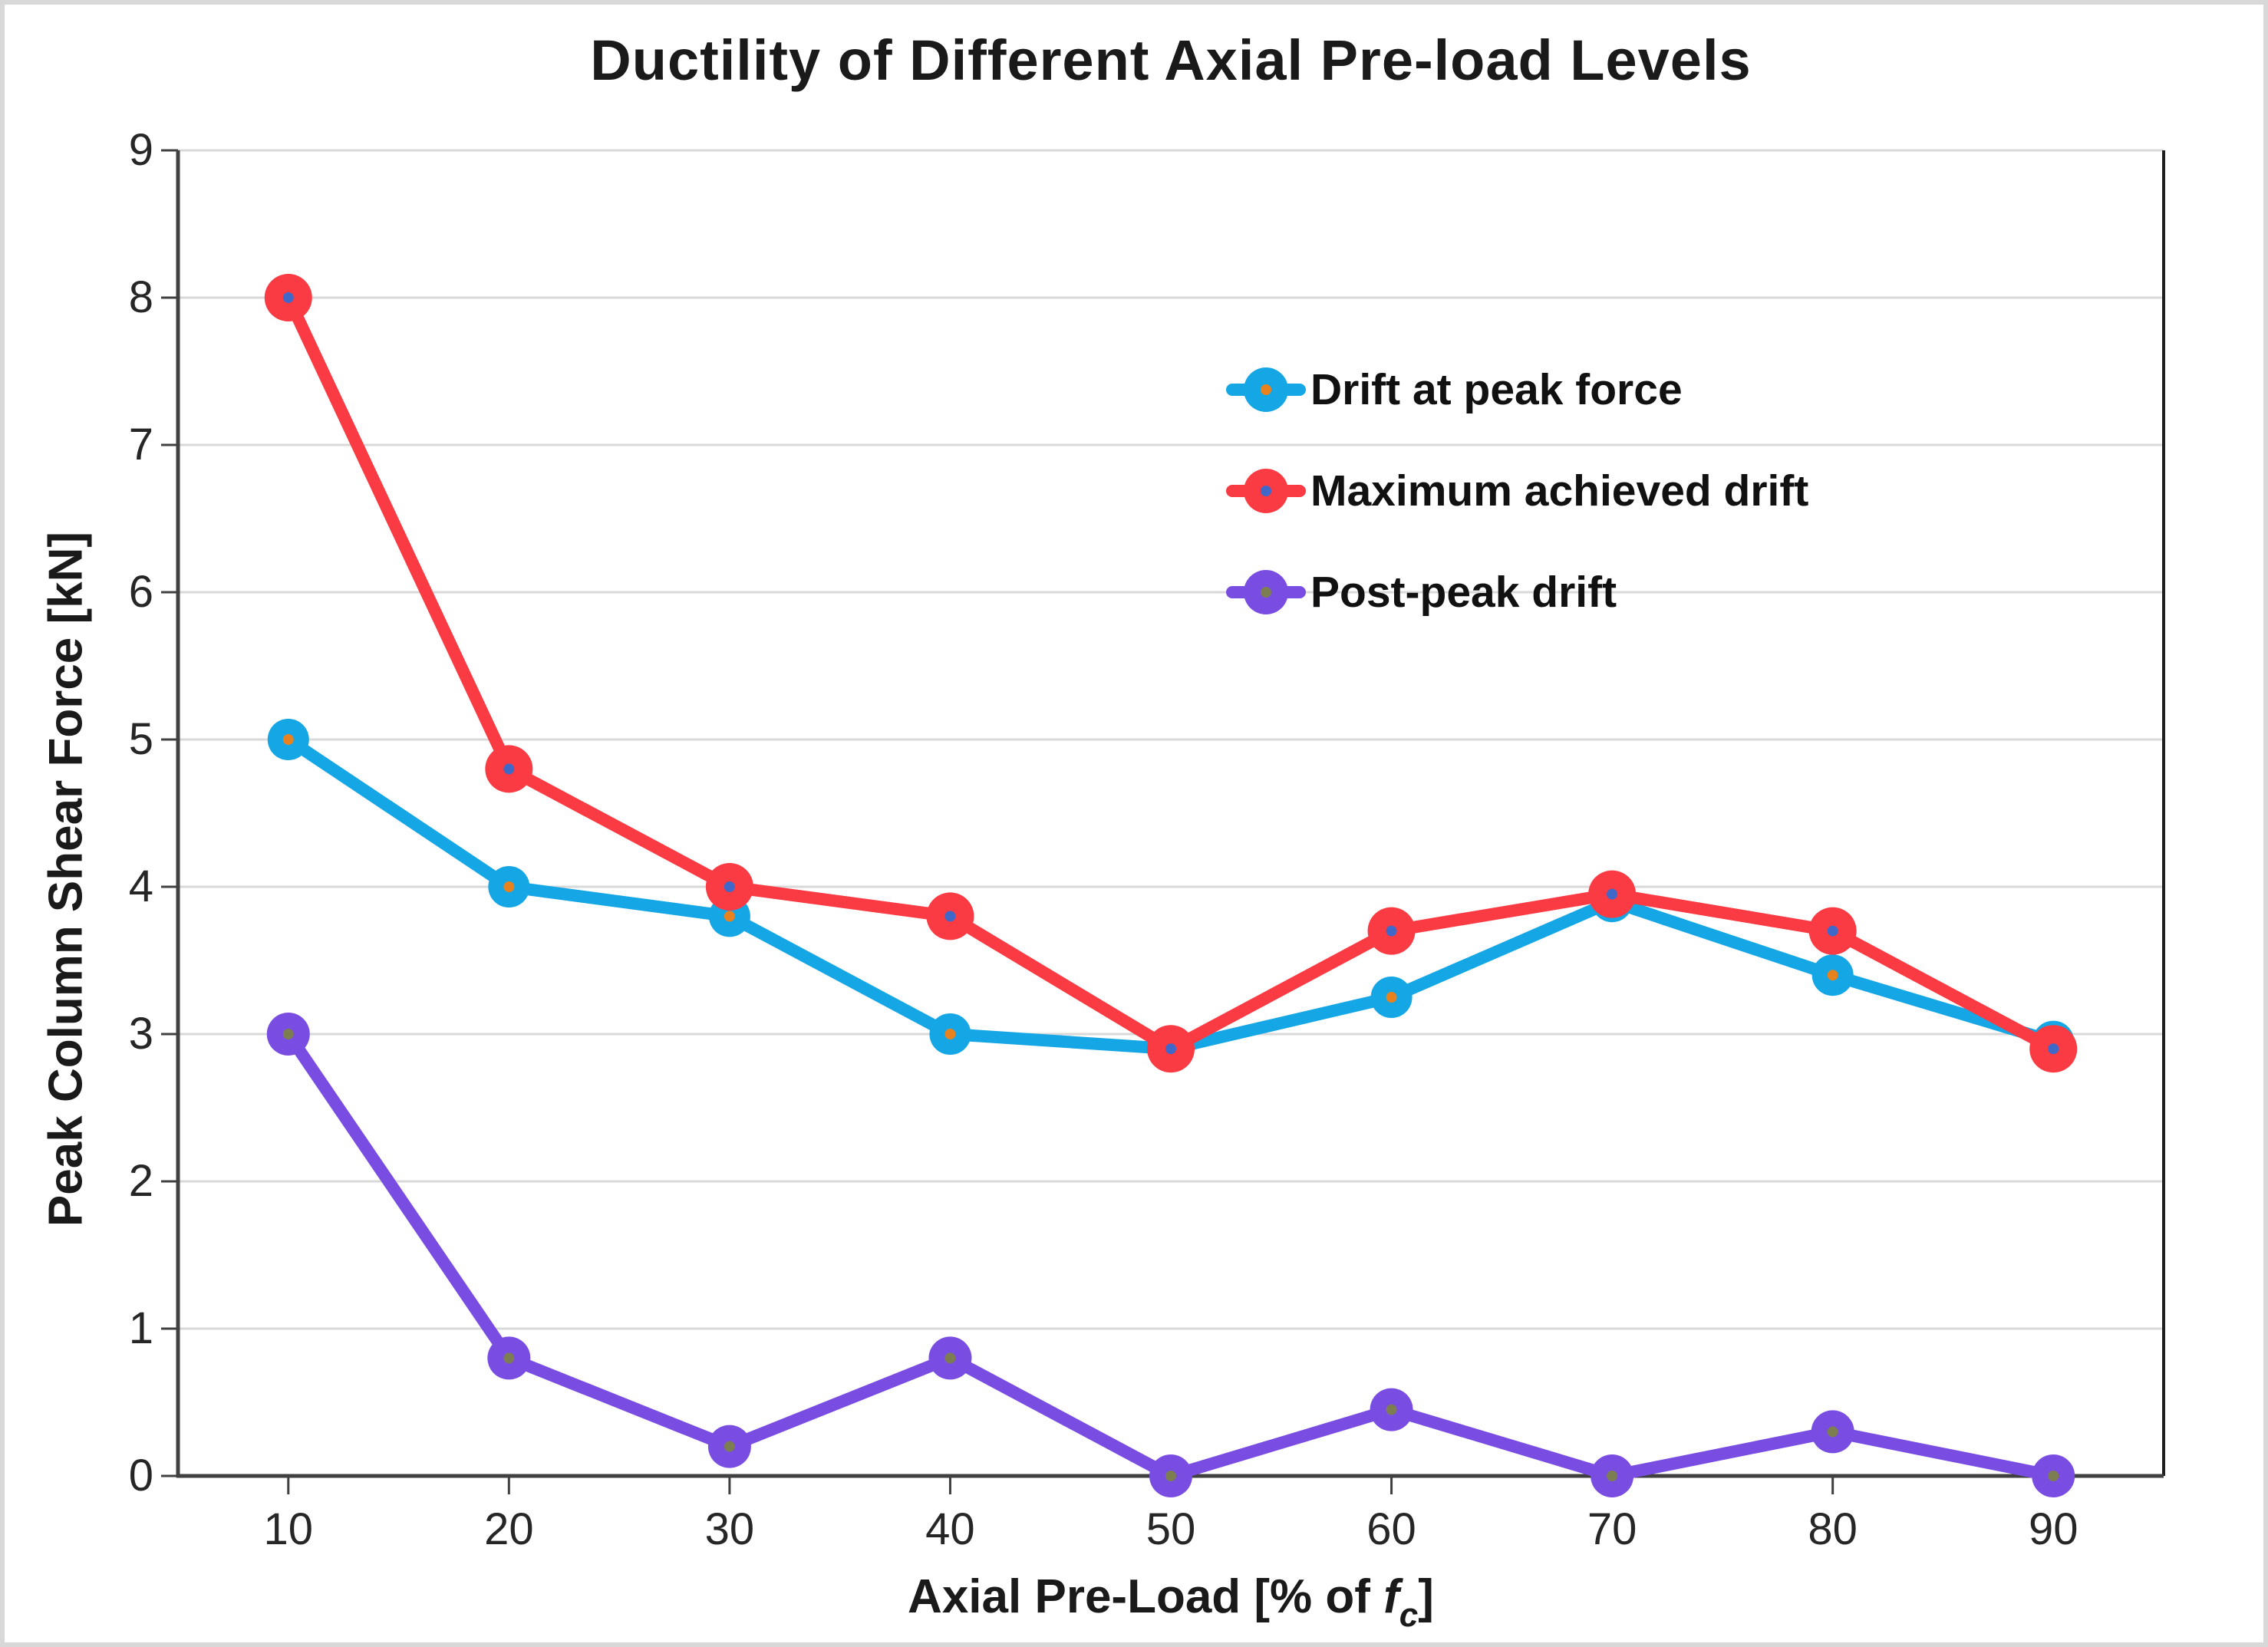  What do you see at coordinates (729, 886) in the screenshot?
I see `marker-dot-maximum-achieved-drift-x30` at bounding box center [729, 886].